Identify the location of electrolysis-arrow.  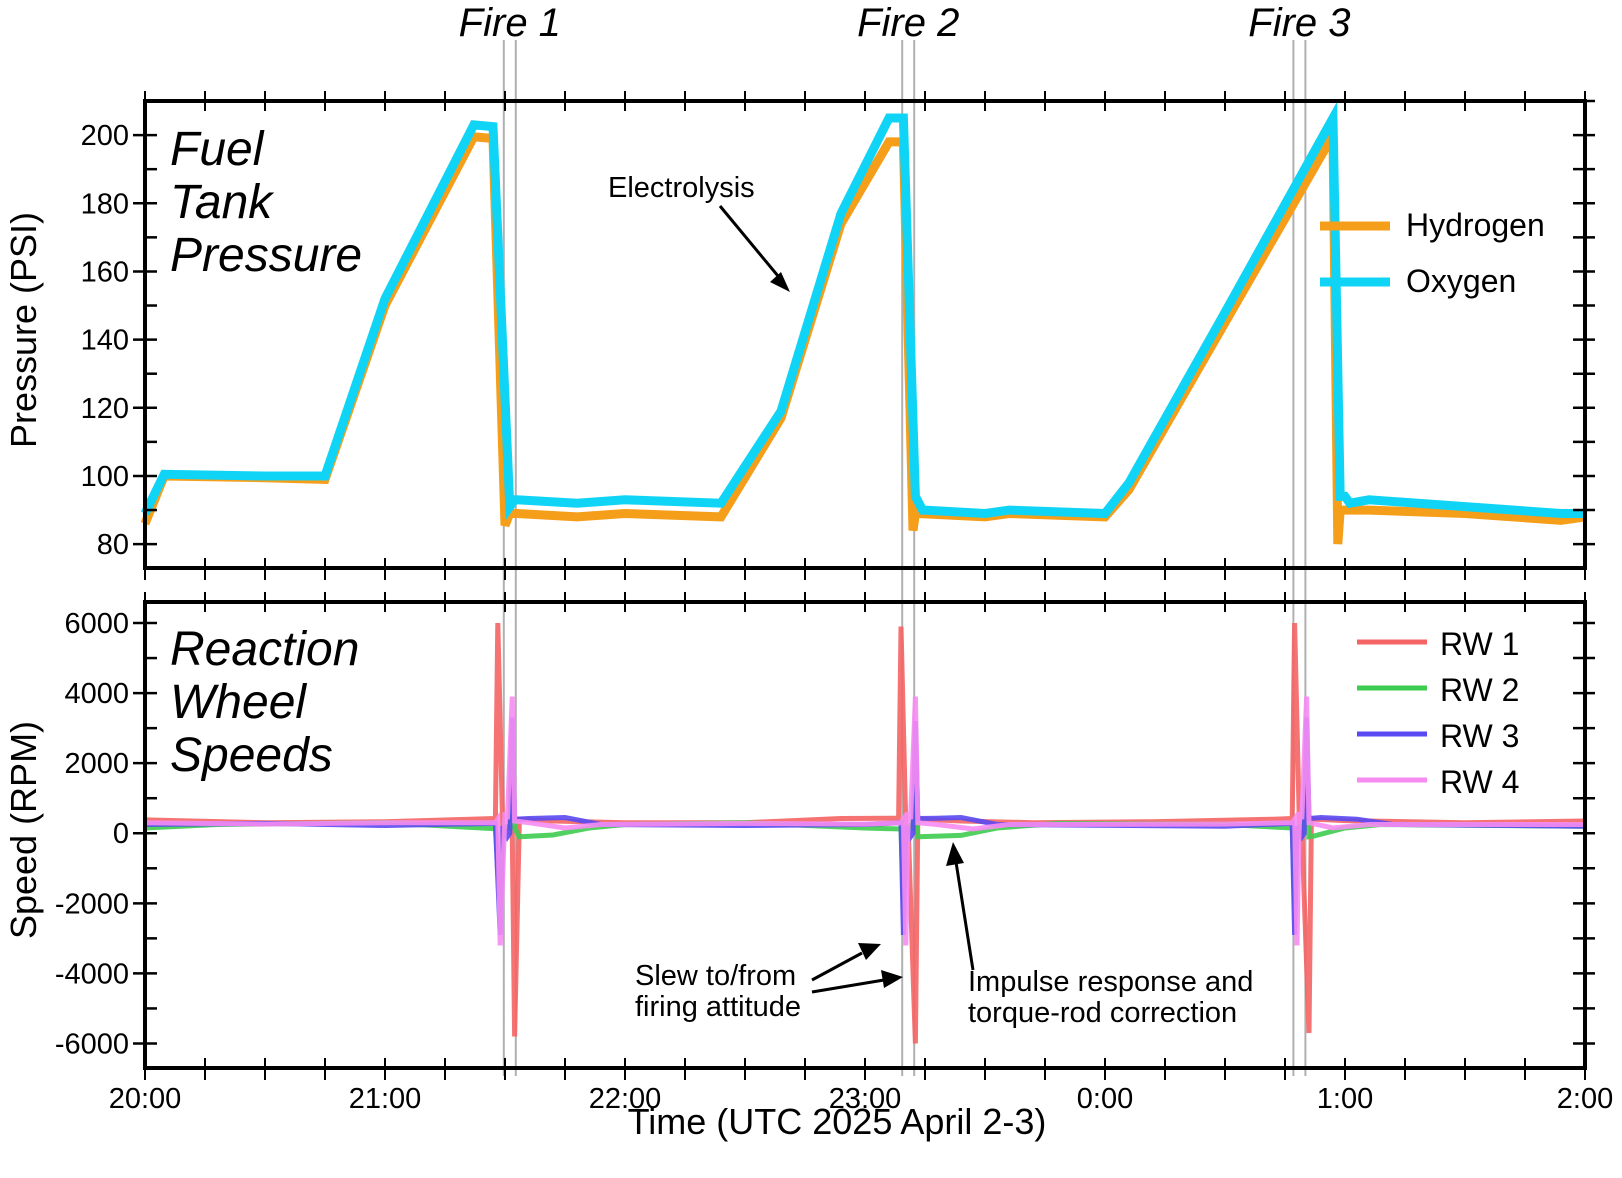
(749, 241).